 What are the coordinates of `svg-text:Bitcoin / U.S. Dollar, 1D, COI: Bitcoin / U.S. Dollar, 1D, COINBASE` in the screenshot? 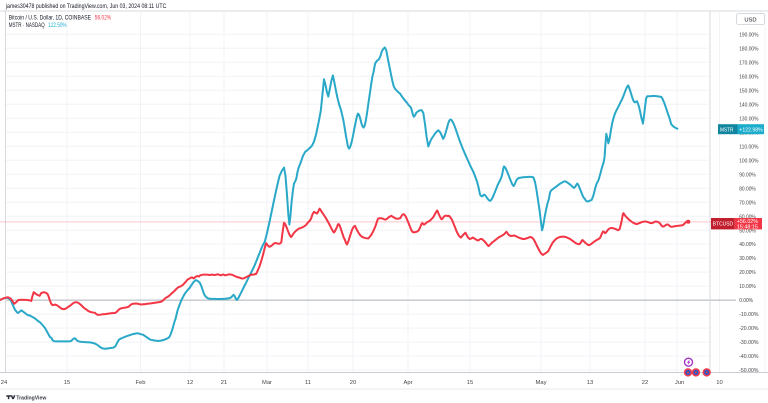 It's located at (50, 19).